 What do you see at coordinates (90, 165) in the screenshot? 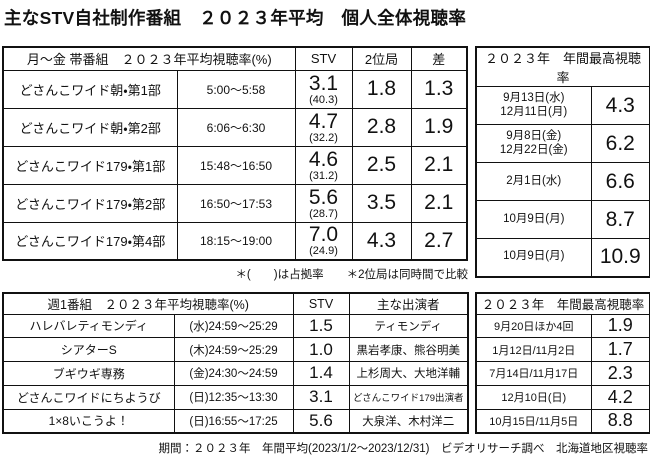
I see `program-name: どさんこワイド179・第1部` at bounding box center [90, 165].